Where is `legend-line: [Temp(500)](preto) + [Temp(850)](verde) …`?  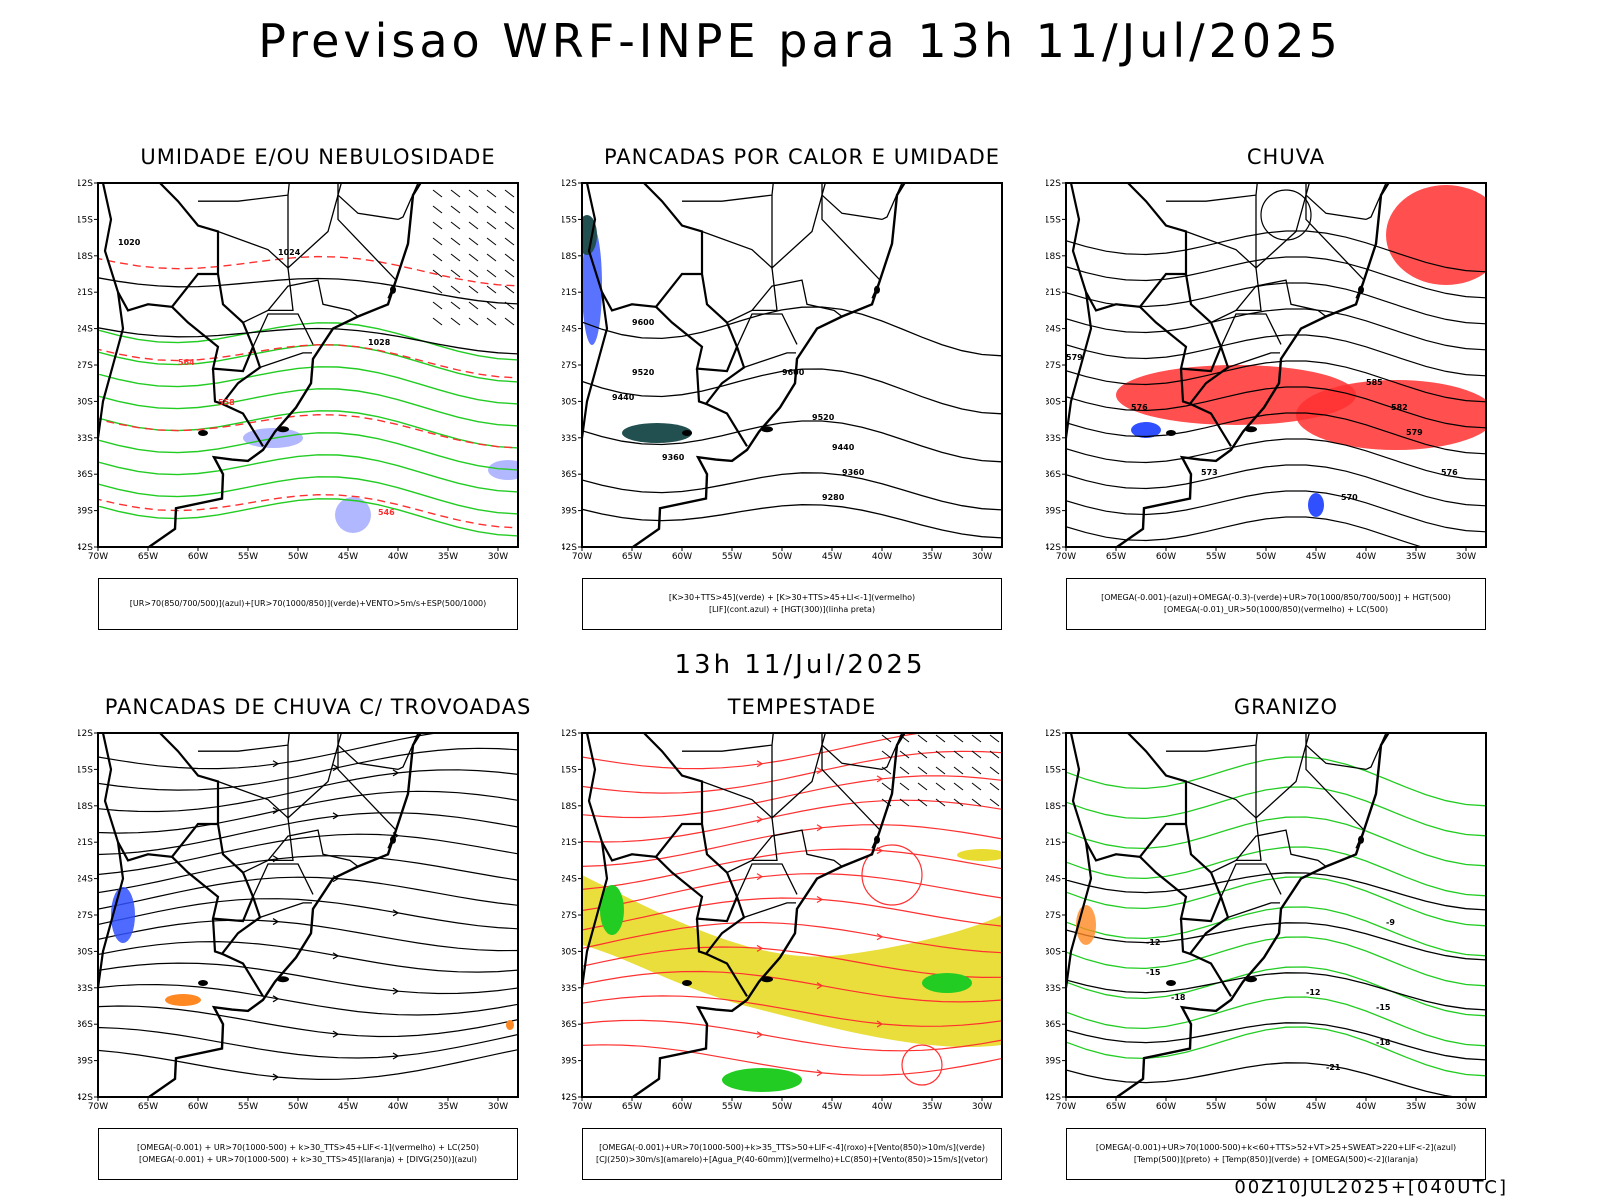
legend-line: [Temp(500)](preto) + [Temp(850)](verde) … is located at coordinates (1276, 1159).